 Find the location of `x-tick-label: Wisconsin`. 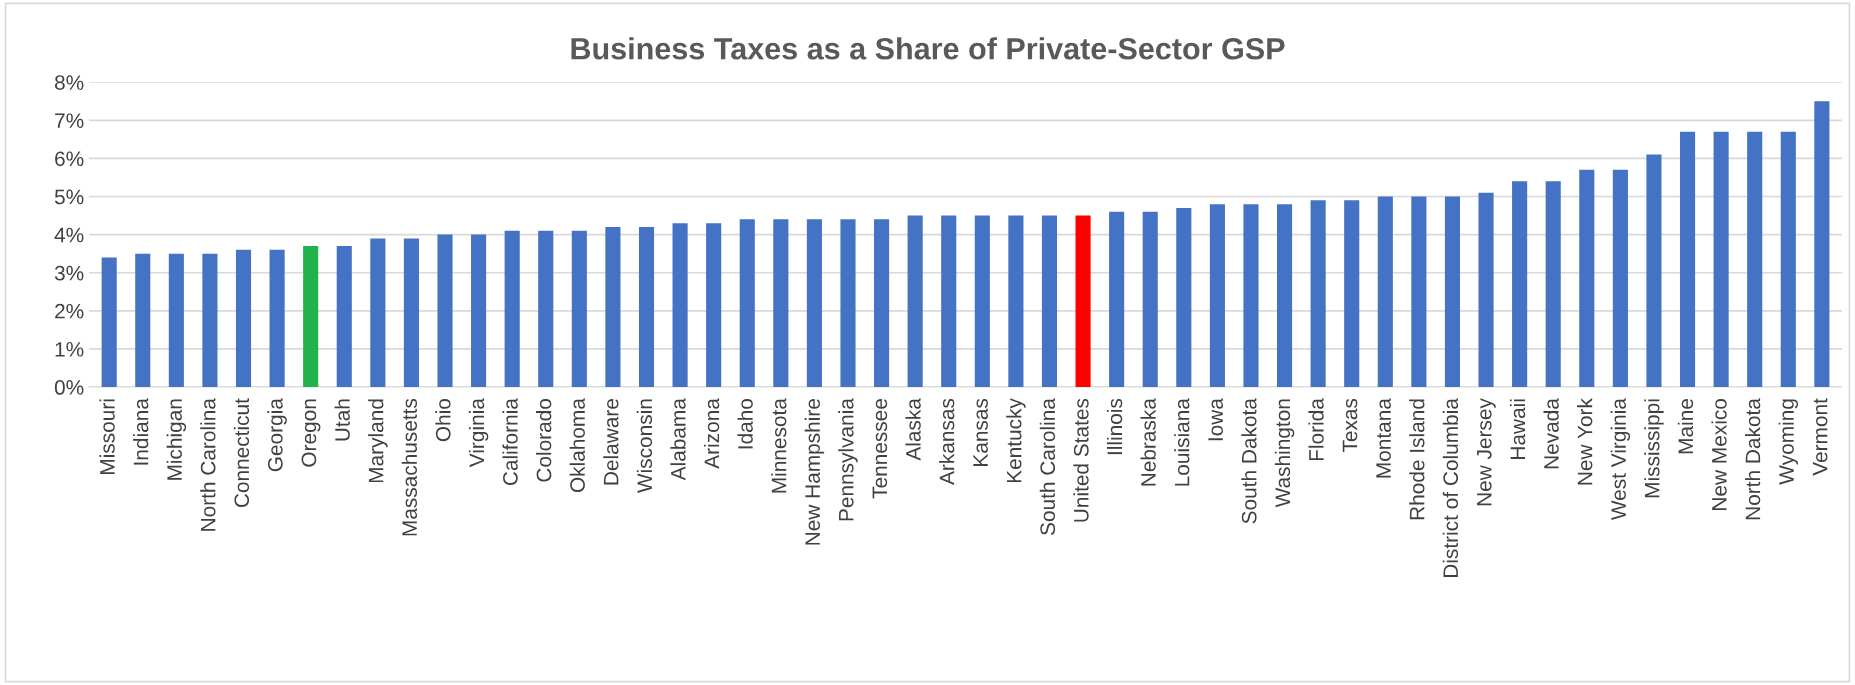

x-tick-label: Wisconsin is located at coordinates (644, 446).